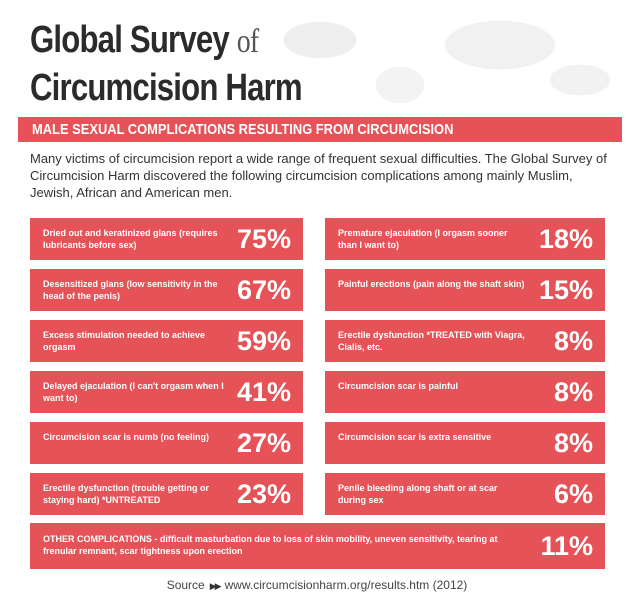  I want to click on title-of: of, so click(247, 41).